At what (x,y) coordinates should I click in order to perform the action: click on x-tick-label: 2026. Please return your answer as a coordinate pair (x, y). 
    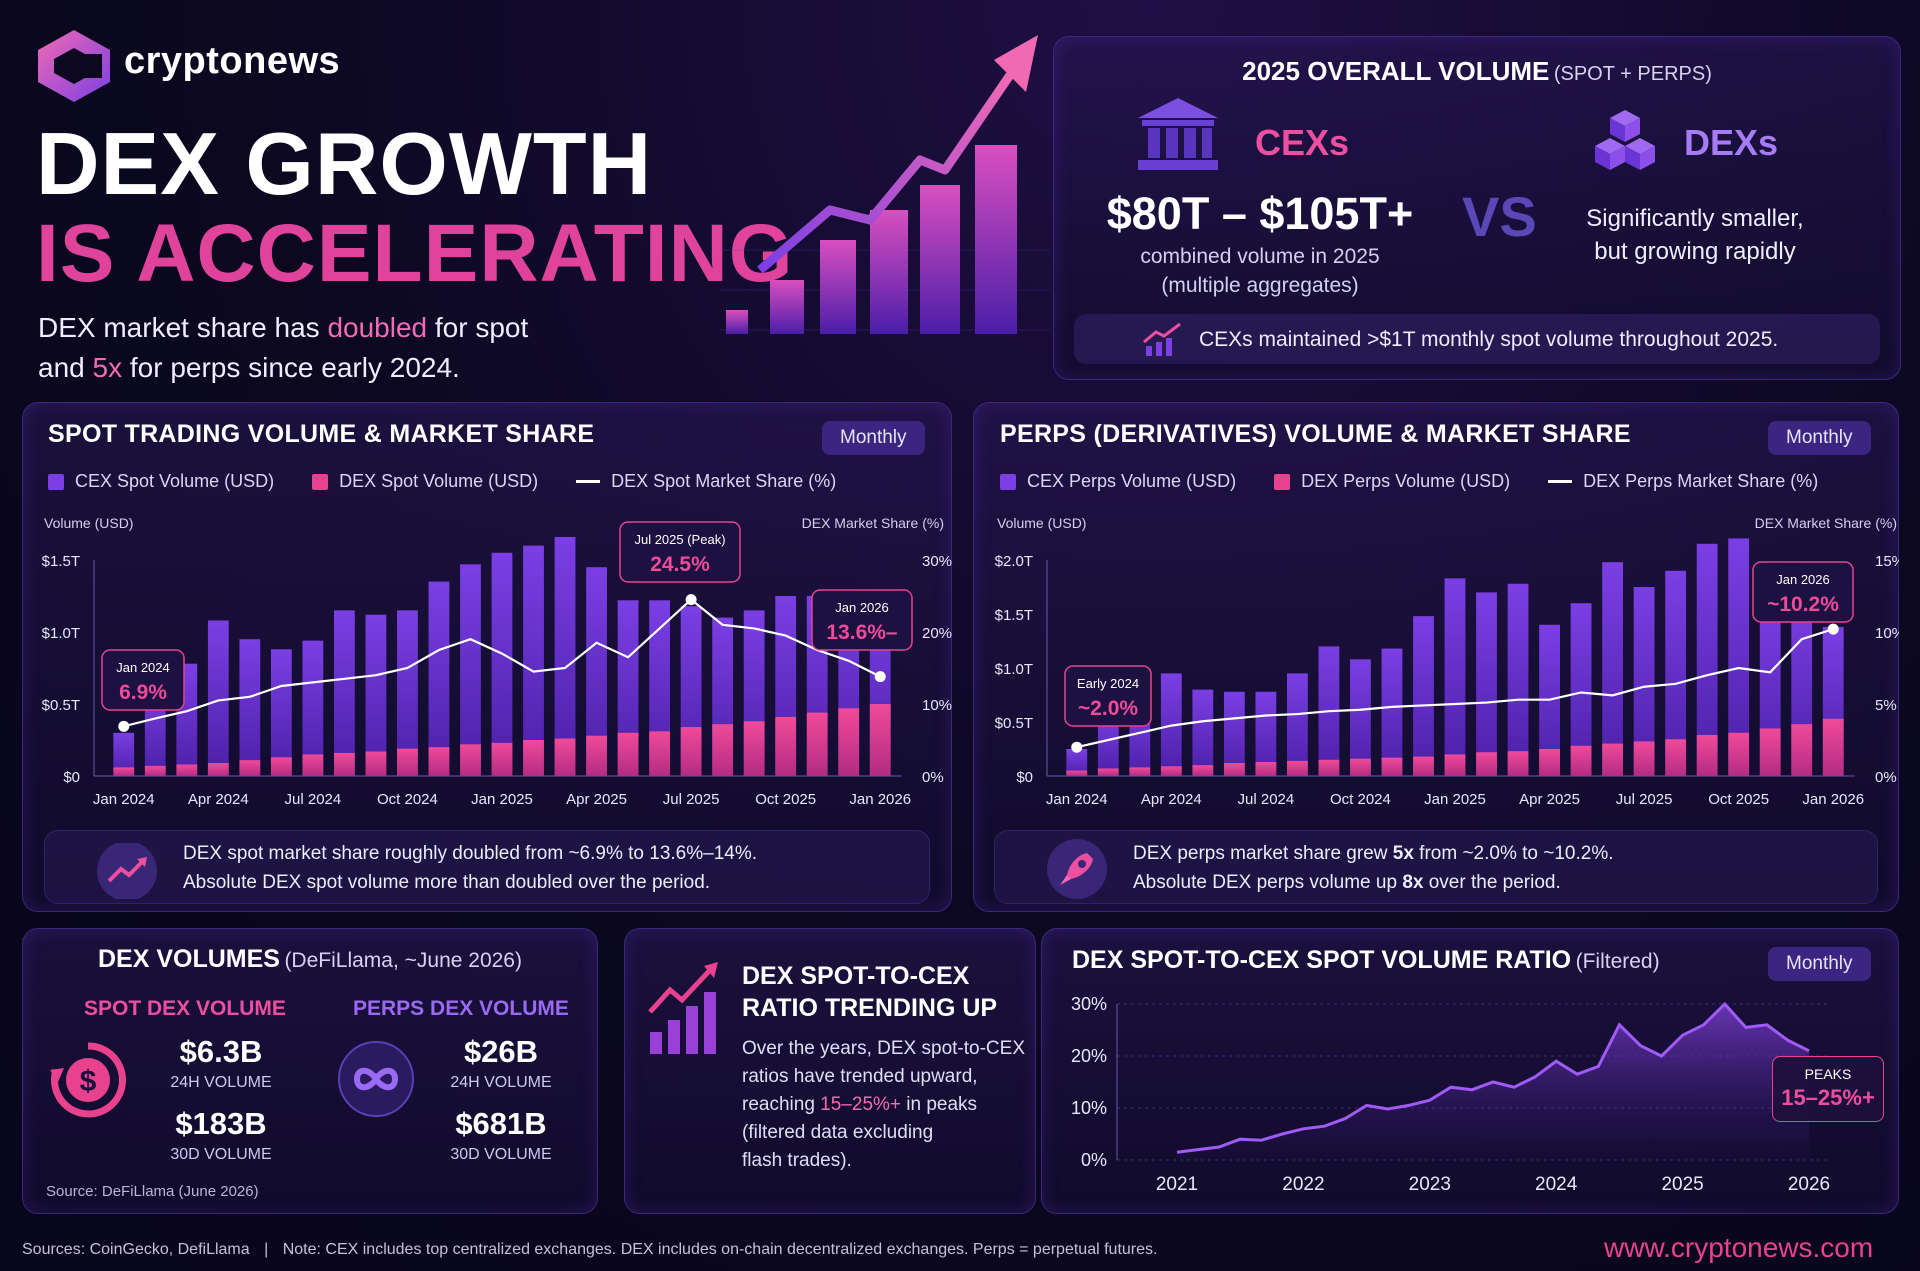
    Looking at the image, I should click on (1809, 1184).